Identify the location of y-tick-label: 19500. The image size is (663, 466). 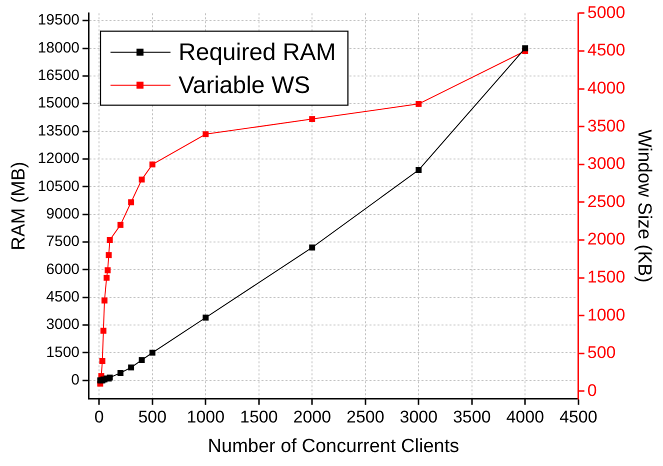
(59, 20).